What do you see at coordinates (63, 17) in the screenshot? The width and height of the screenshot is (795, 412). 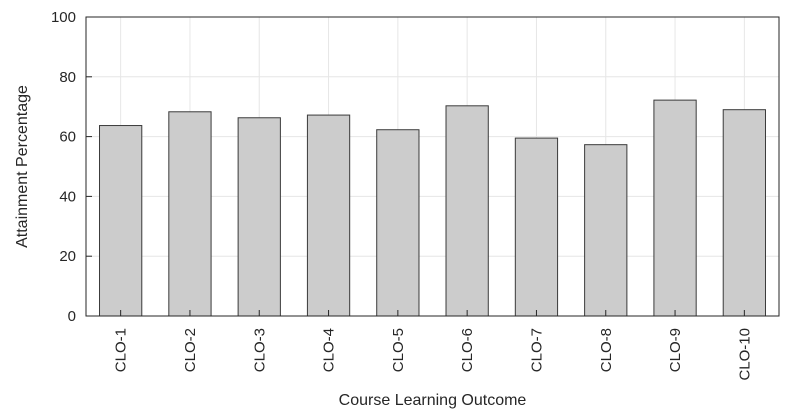 I see `y-tick-label: 100` at bounding box center [63, 17].